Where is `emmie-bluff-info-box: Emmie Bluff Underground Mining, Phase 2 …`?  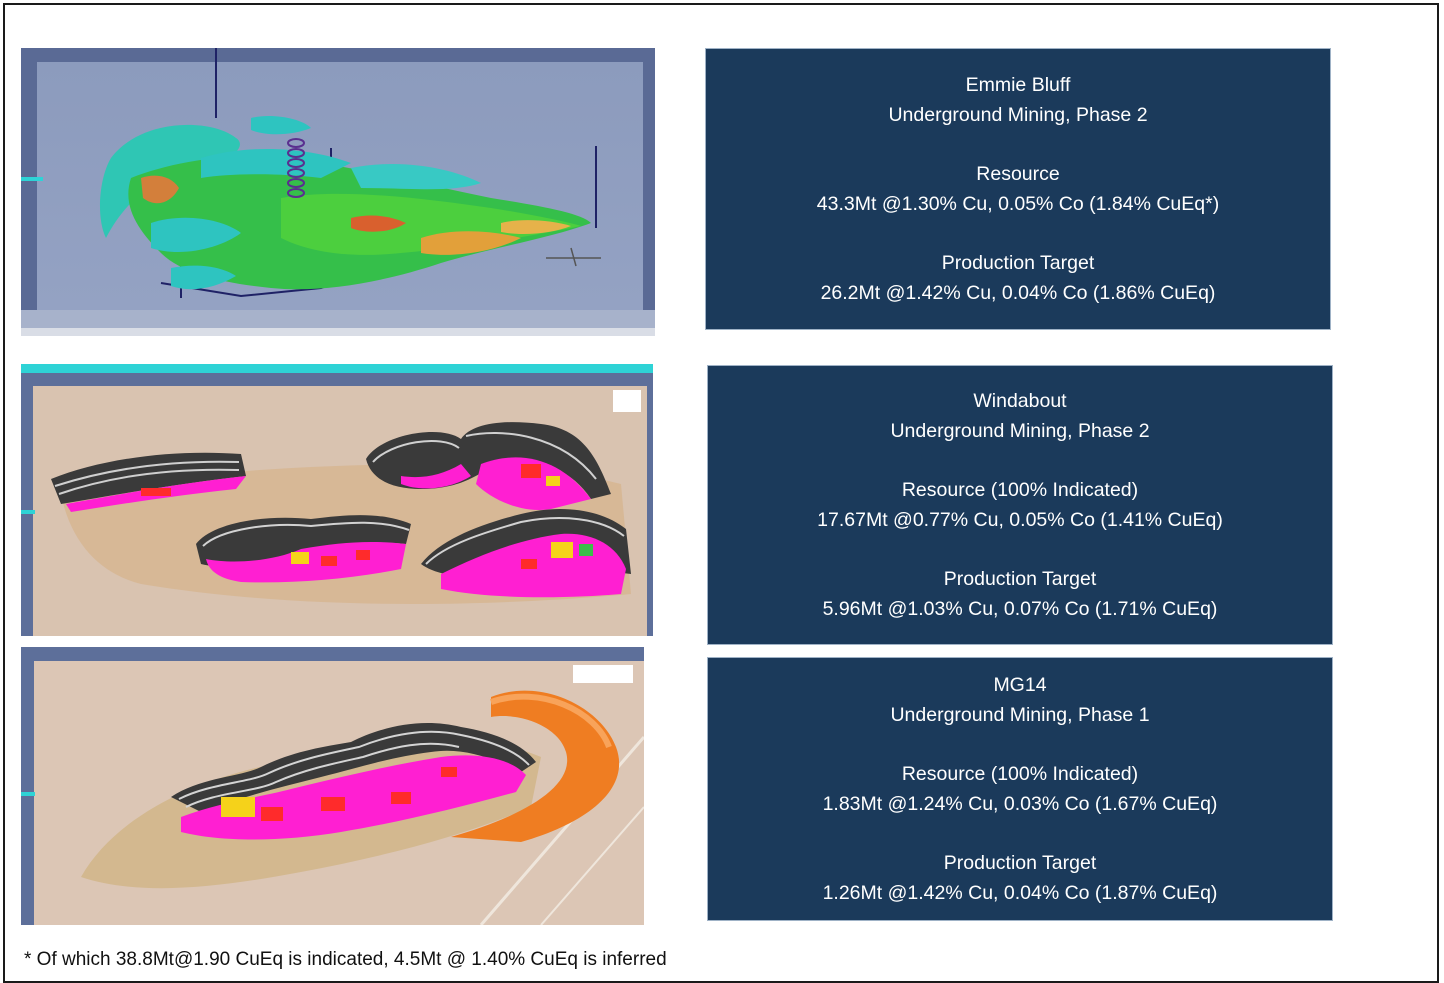 emmie-bluff-info-box: Emmie Bluff Underground Mining, Phase 2 … is located at coordinates (1018, 189).